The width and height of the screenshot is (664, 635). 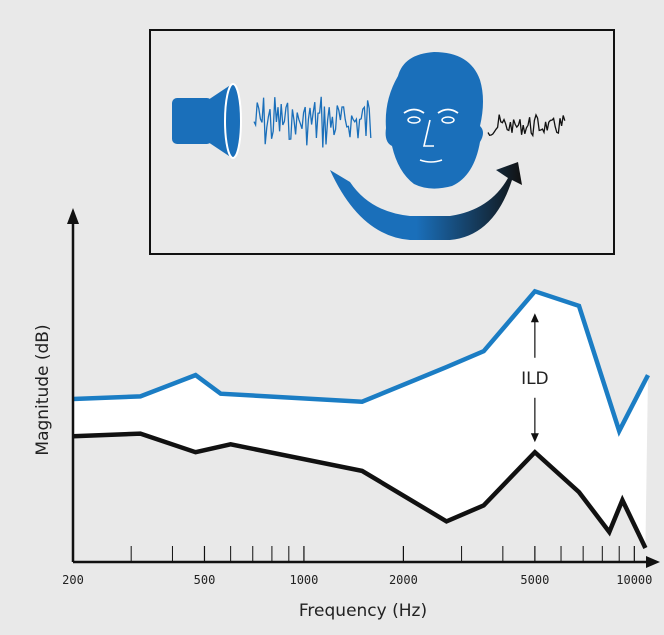 I want to click on y-axis-title: Magnitude (dB), so click(x=43, y=389).